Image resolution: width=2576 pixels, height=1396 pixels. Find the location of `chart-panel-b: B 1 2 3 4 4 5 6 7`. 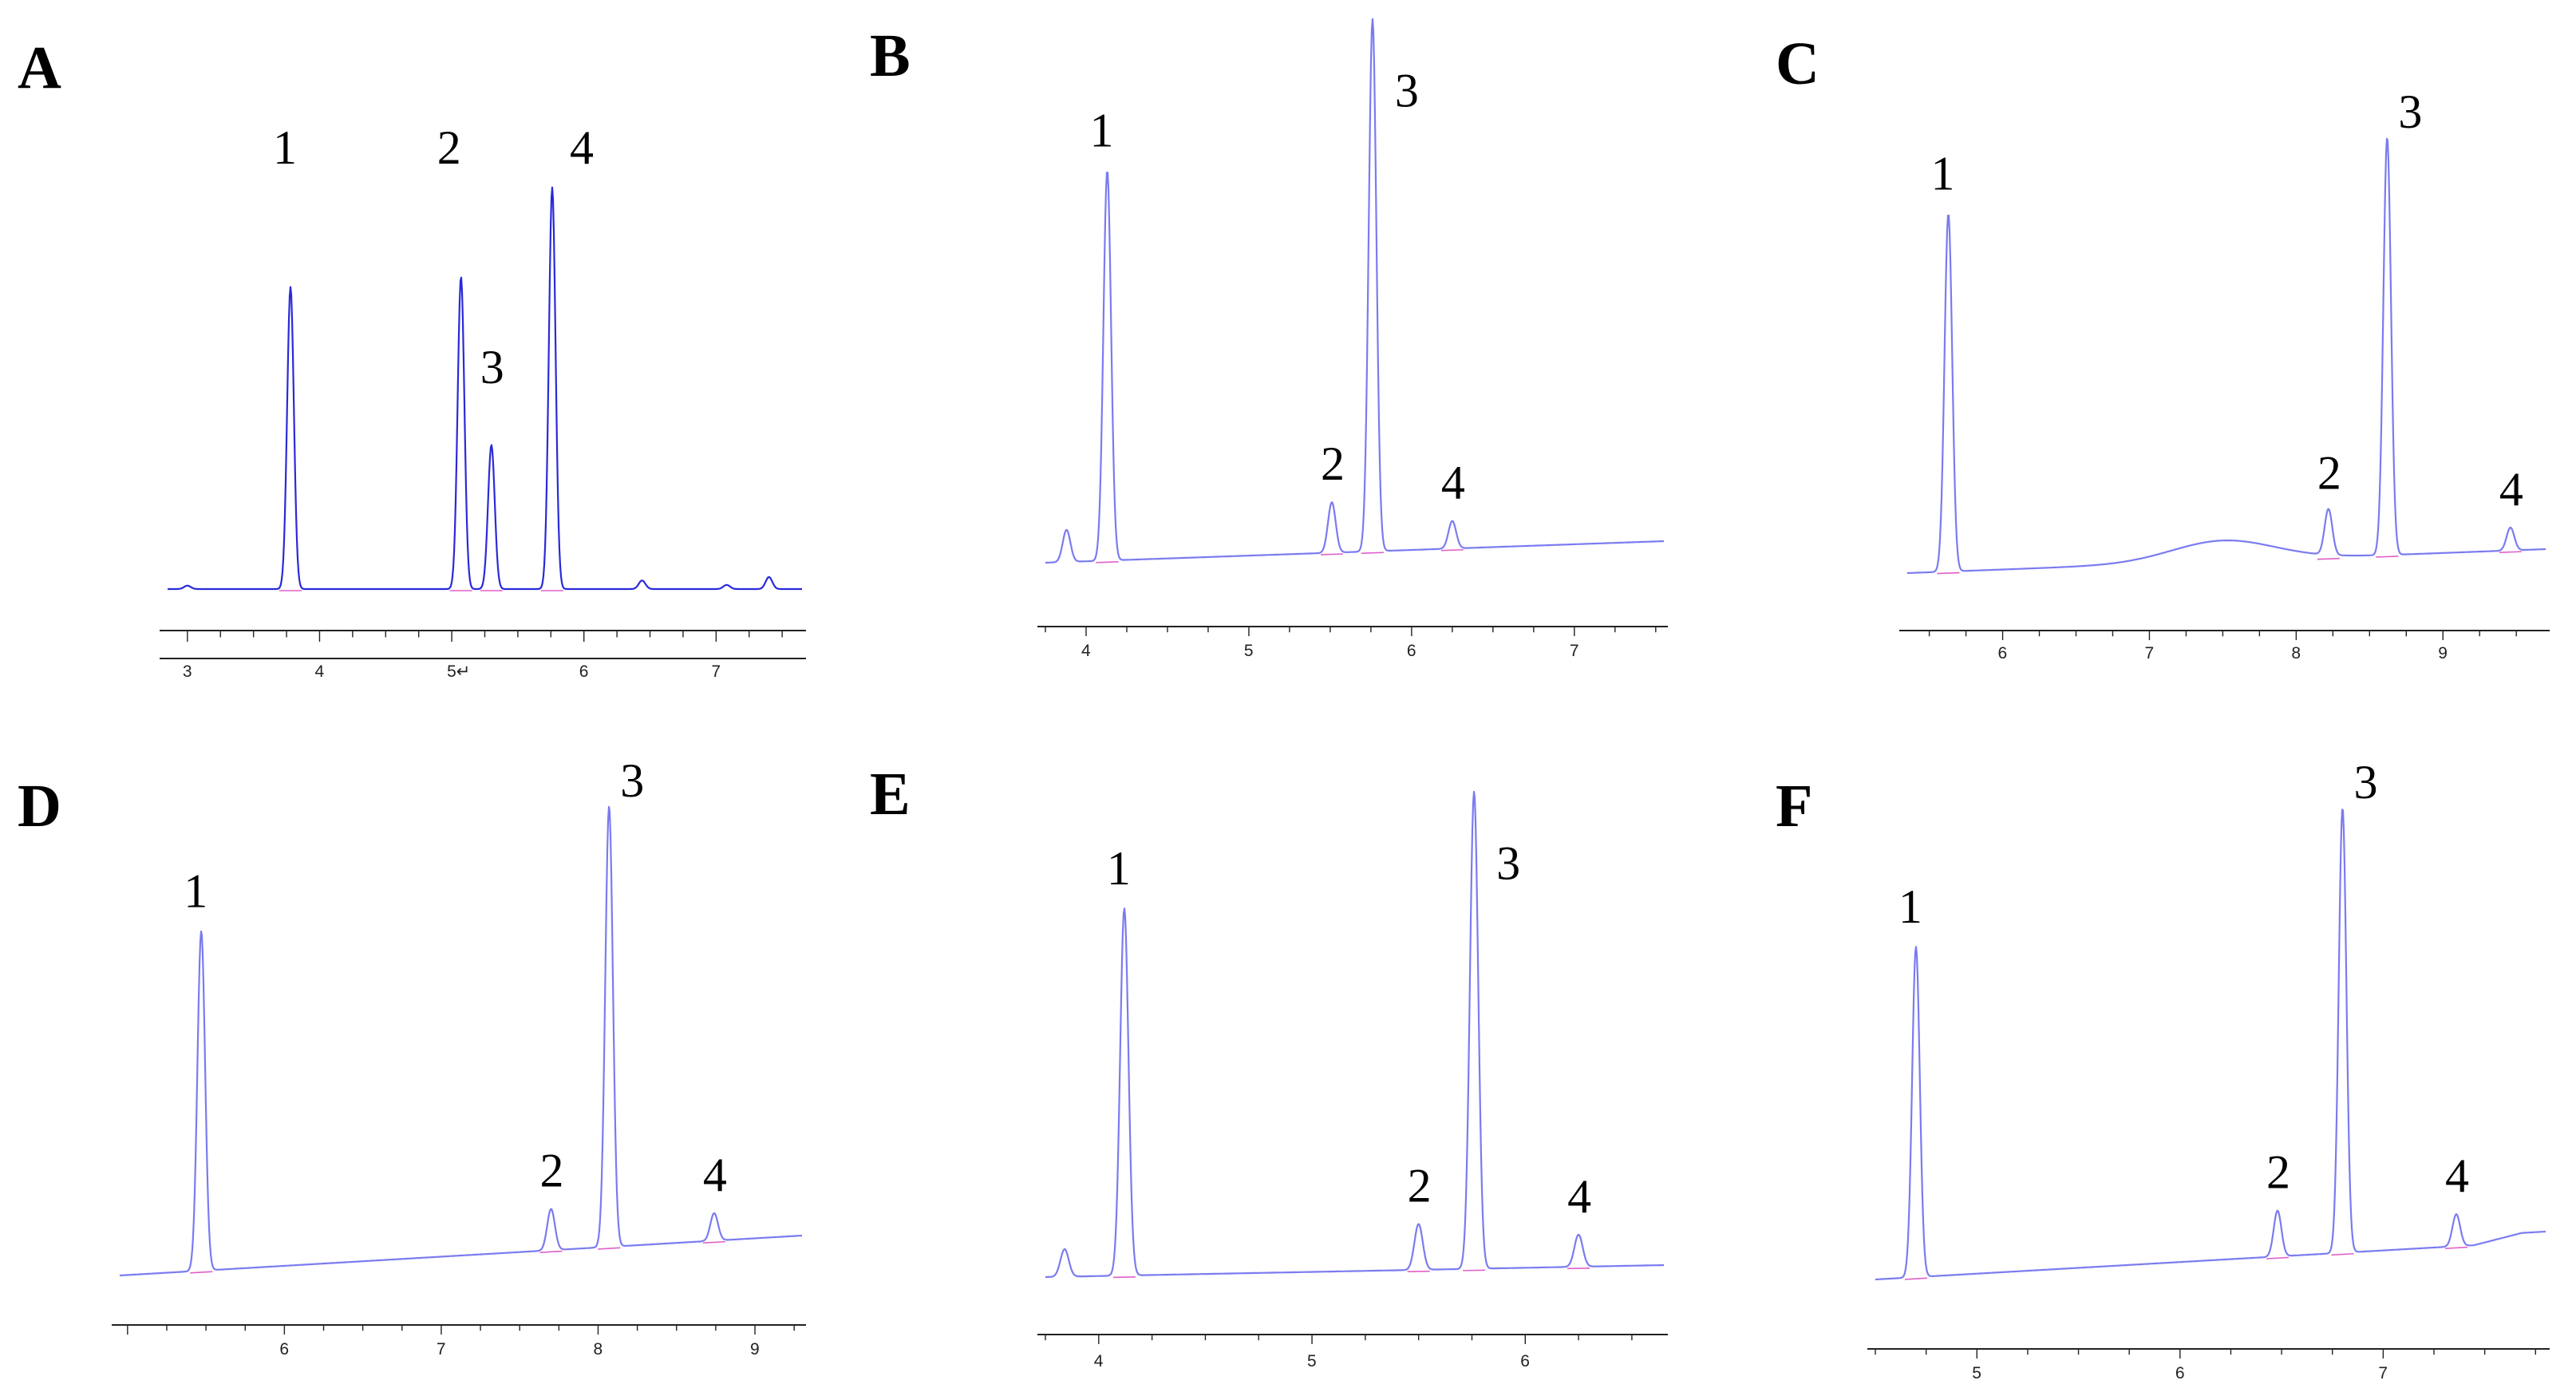

chart-panel-b: B 1 2 3 4 4 5 6 7 is located at coordinates (1269, 339).